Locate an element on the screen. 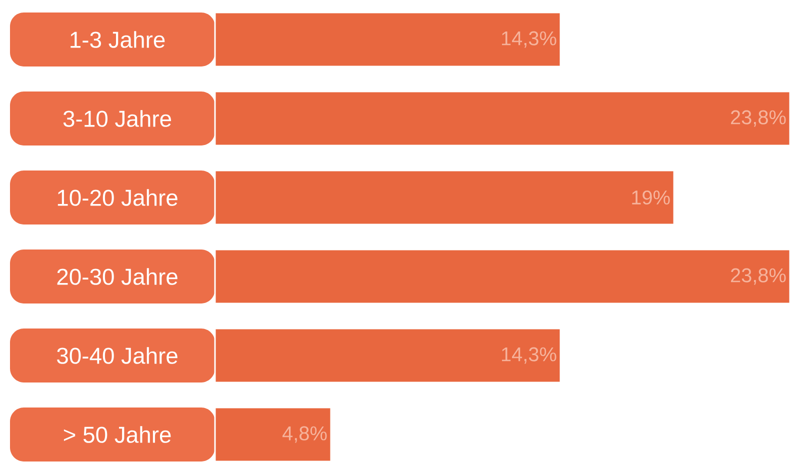 The width and height of the screenshot is (795, 474). y-tick-label: 30-40 Jahre is located at coordinates (117, 355).